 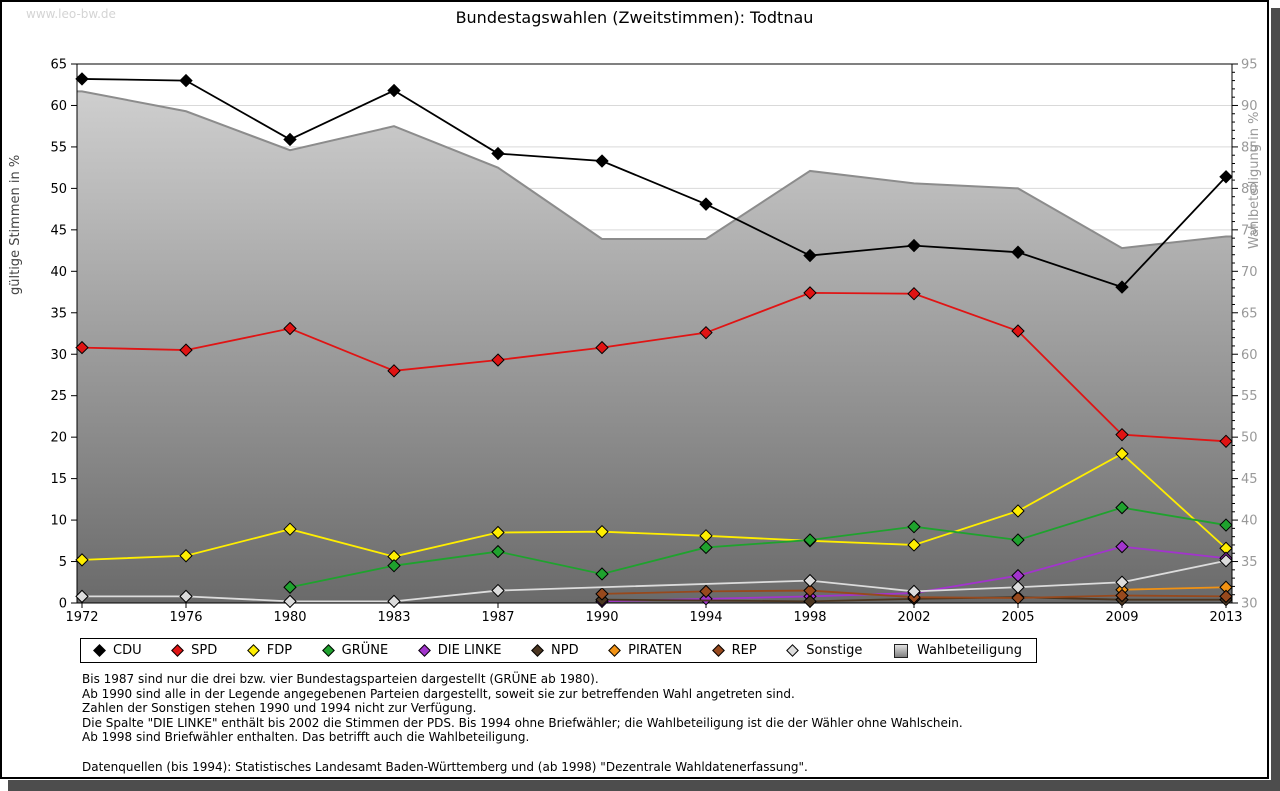 What do you see at coordinates (565, 650) in the screenshot?
I see `legend-label: NPD` at bounding box center [565, 650].